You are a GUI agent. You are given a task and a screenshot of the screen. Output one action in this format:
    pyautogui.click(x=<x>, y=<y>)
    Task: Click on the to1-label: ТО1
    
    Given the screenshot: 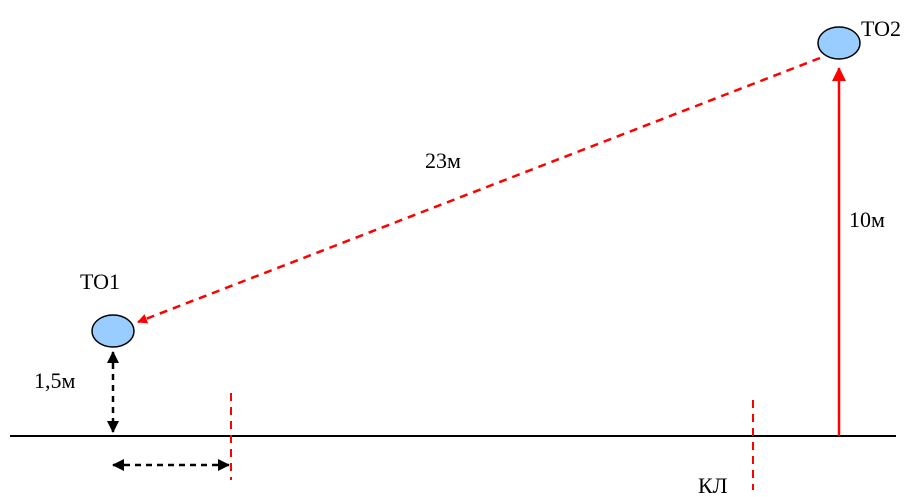 What is the action you would take?
    pyautogui.click(x=100, y=281)
    